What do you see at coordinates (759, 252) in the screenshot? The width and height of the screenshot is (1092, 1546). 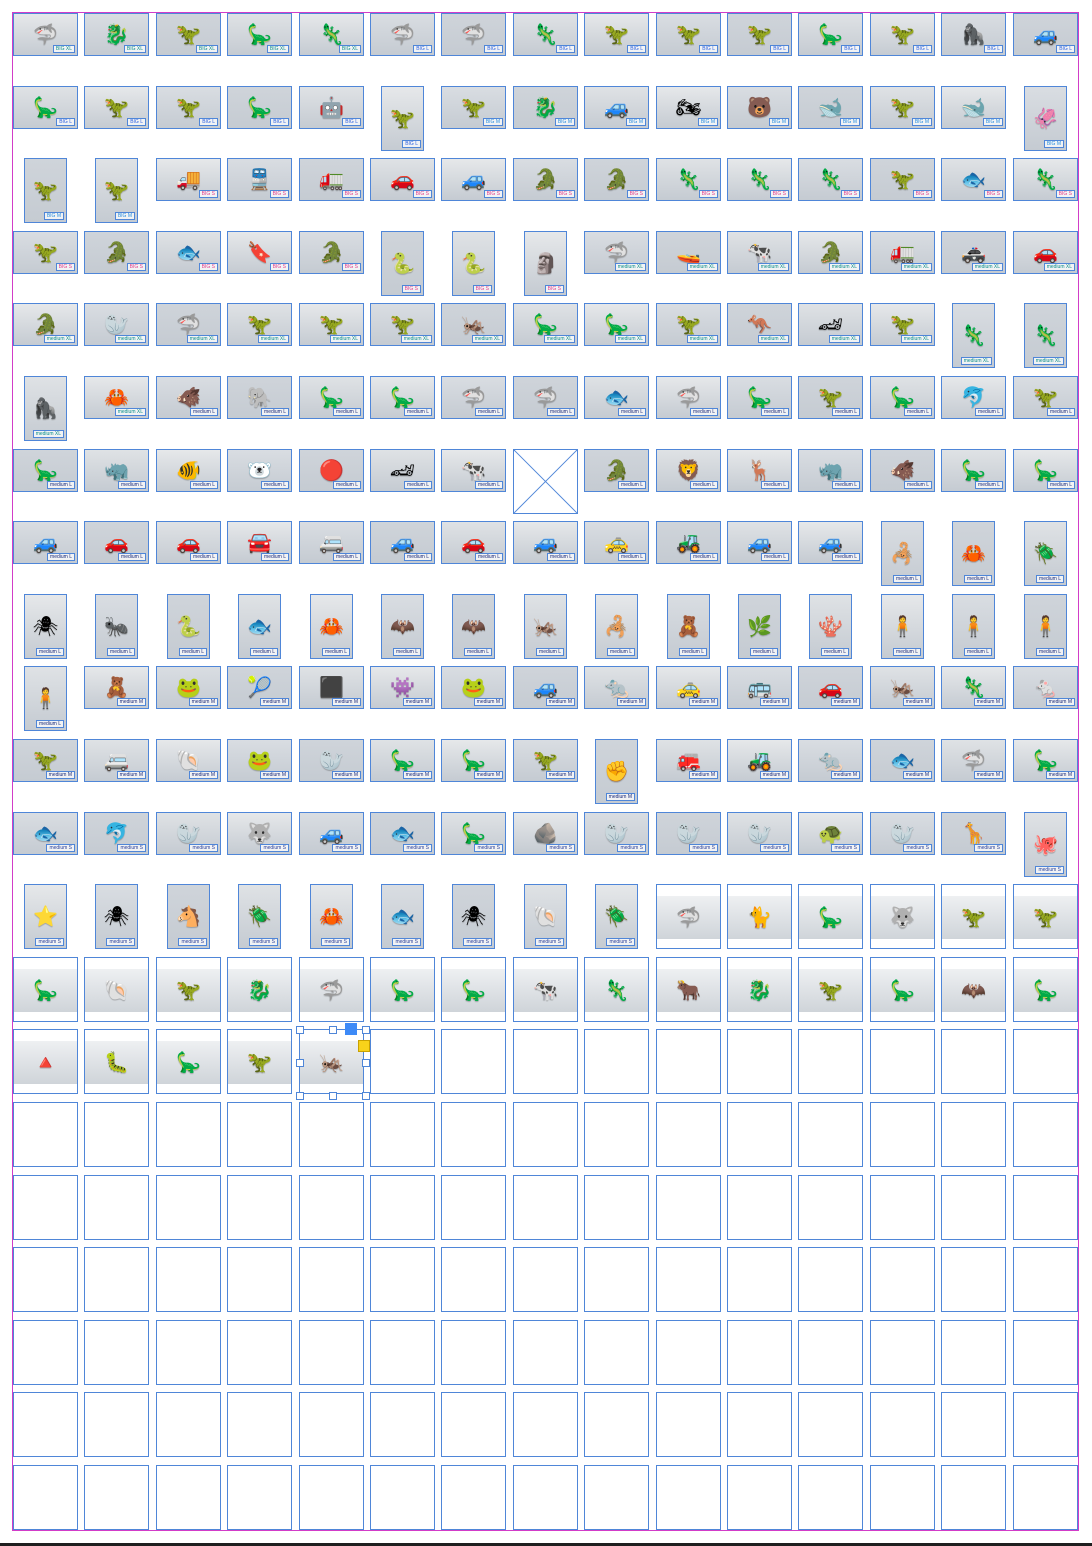 I see `image-frame: 🐄 medium XL` at bounding box center [759, 252].